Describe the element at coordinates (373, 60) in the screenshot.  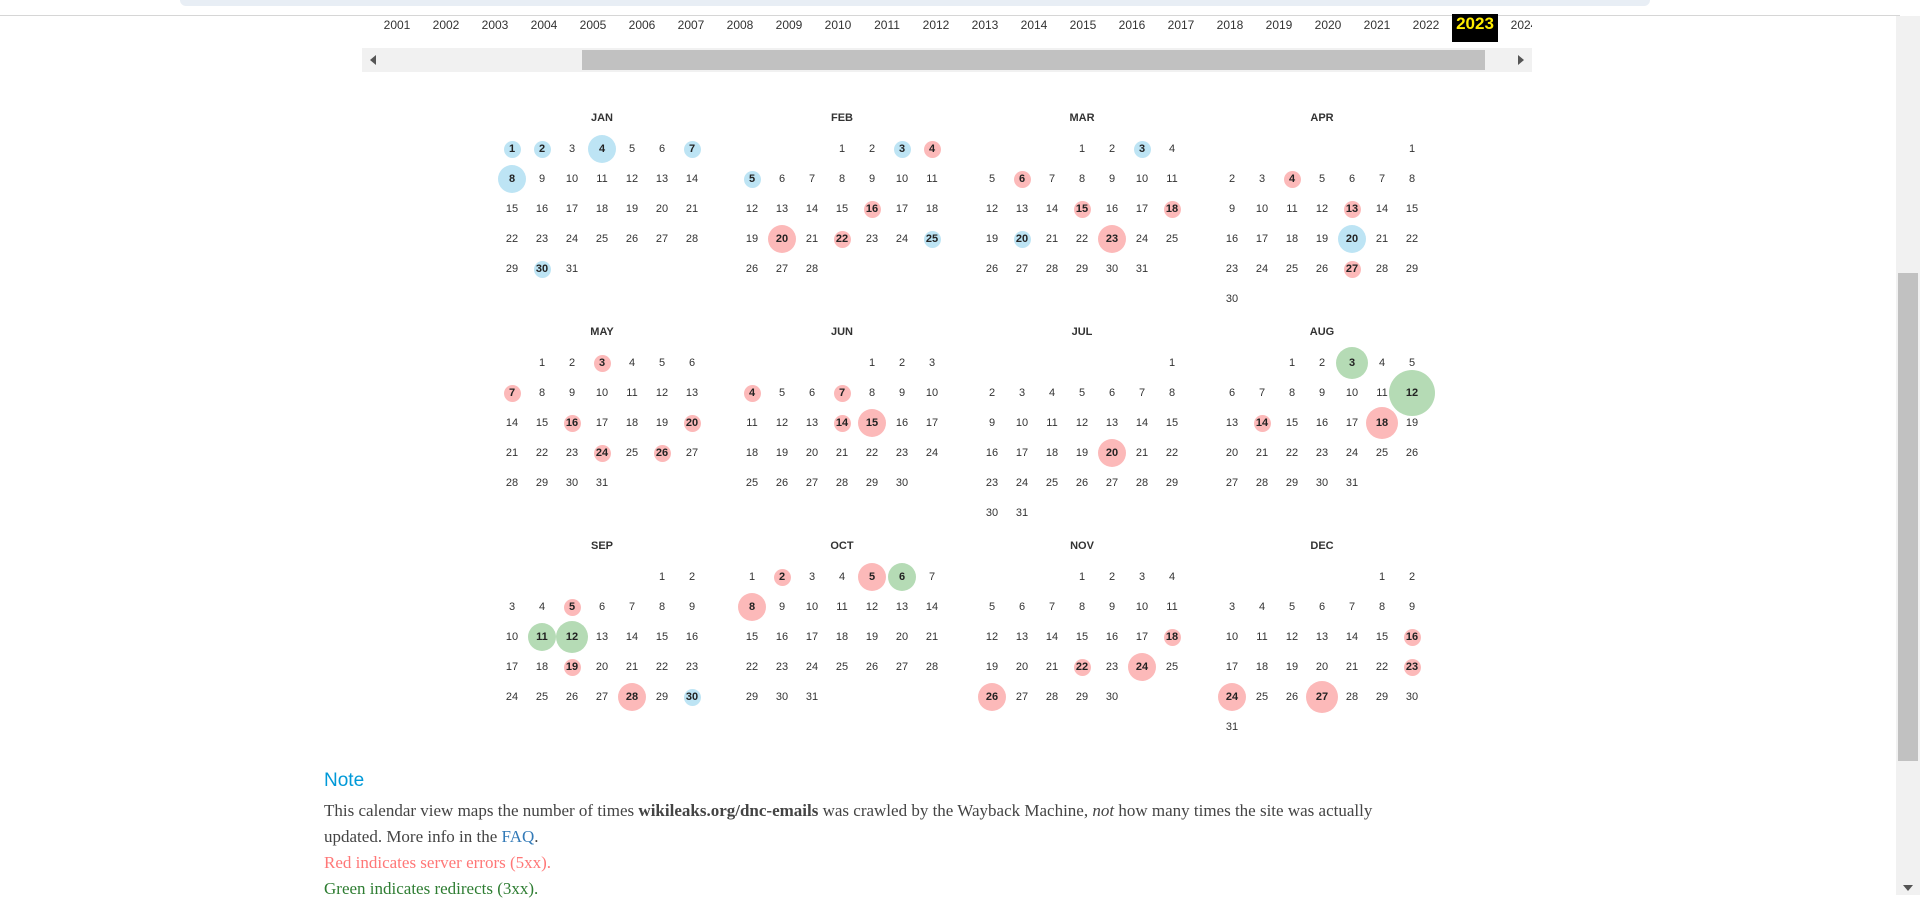
I see `scroll-left-icon` at that location.